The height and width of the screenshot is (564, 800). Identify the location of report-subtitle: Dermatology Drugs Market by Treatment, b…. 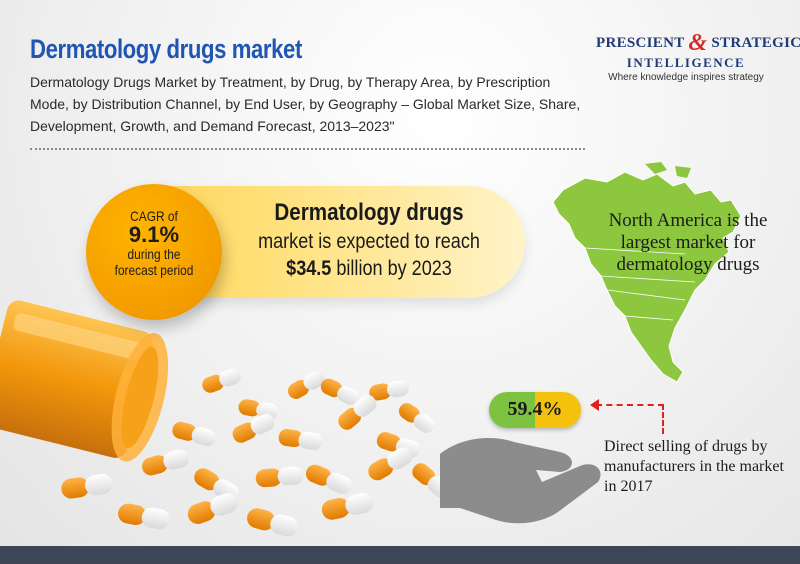
(305, 104).